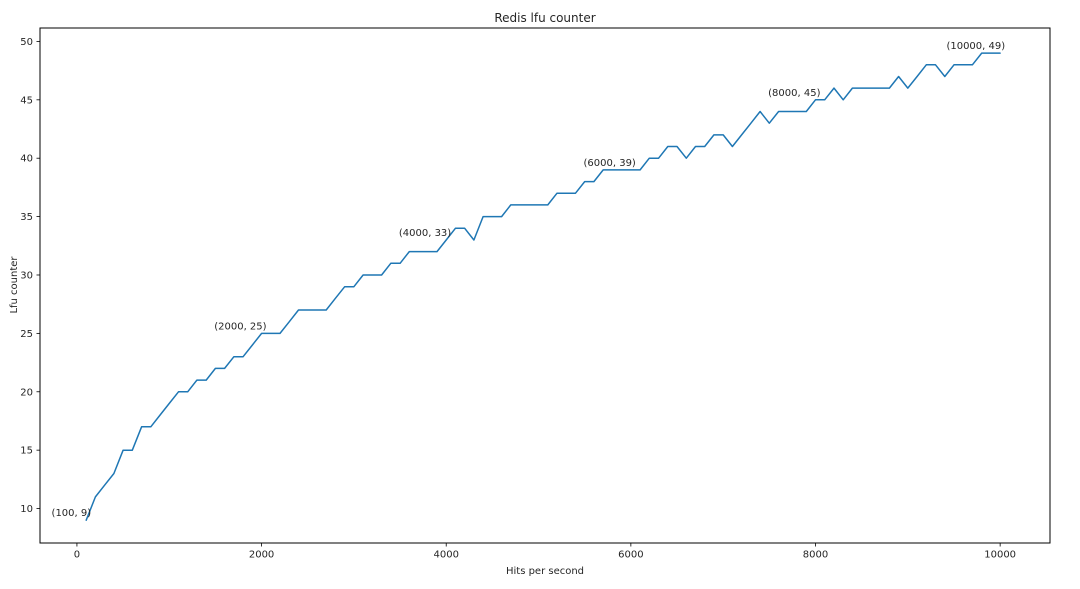 The image size is (1080, 589). I want to click on y-axis-label: Lfu counter, so click(14, 285).